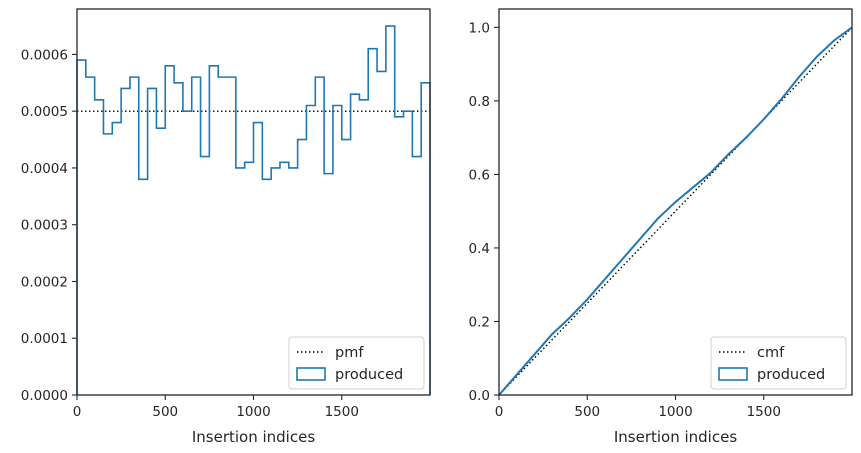 The height and width of the screenshot is (453, 861). Describe the element at coordinates (479, 249) in the screenshot. I see `right-y-tick-label: 0.4` at that location.